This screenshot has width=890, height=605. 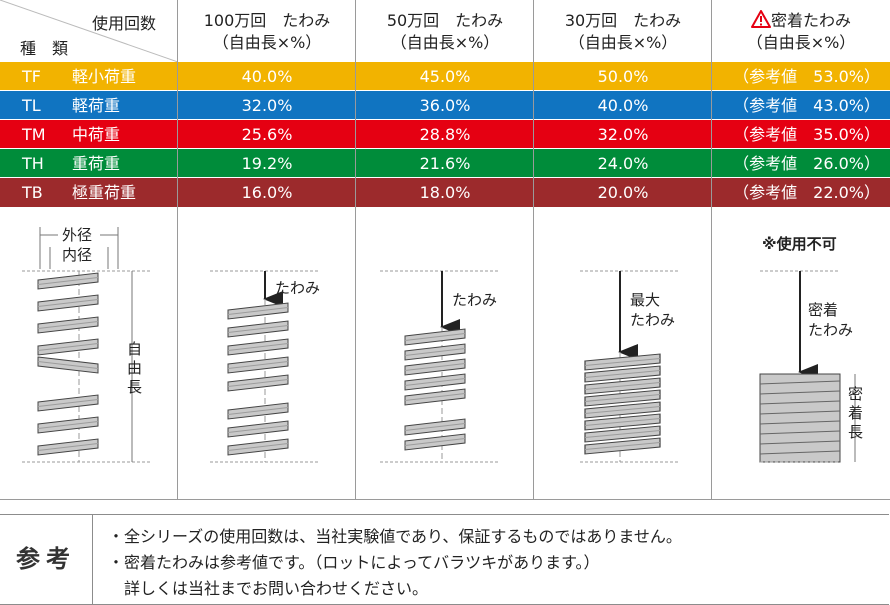 What do you see at coordinates (96, 105) in the screenshot?
I see `row-name: 軽荷重` at bounding box center [96, 105].